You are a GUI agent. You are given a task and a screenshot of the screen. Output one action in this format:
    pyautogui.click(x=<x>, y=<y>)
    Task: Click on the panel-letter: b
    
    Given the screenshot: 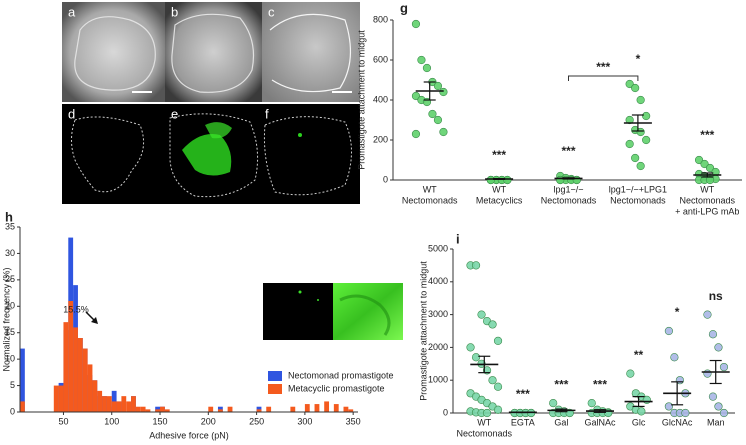 What is the action you would take?
    pyautogui.click(x=174, y=11)
    